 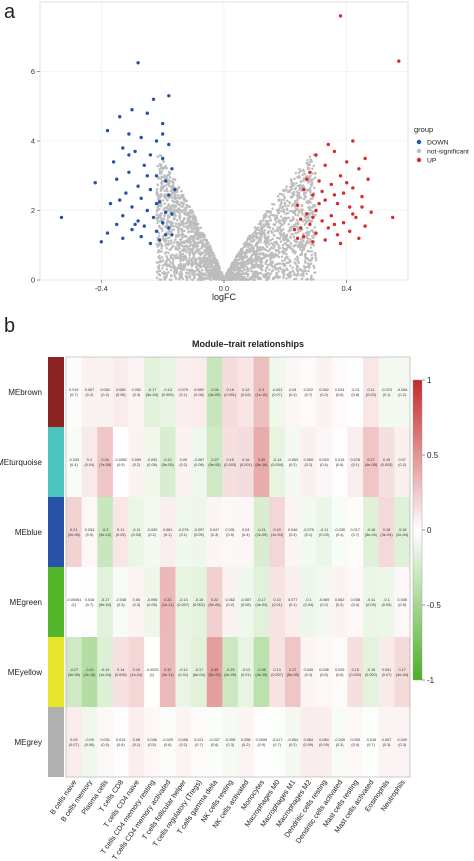 What do you see at coordinates (35, 176) in the screenshot?
I see `volcano-y-ticks: 0 2 4 6` at bounding box center [35, 176].